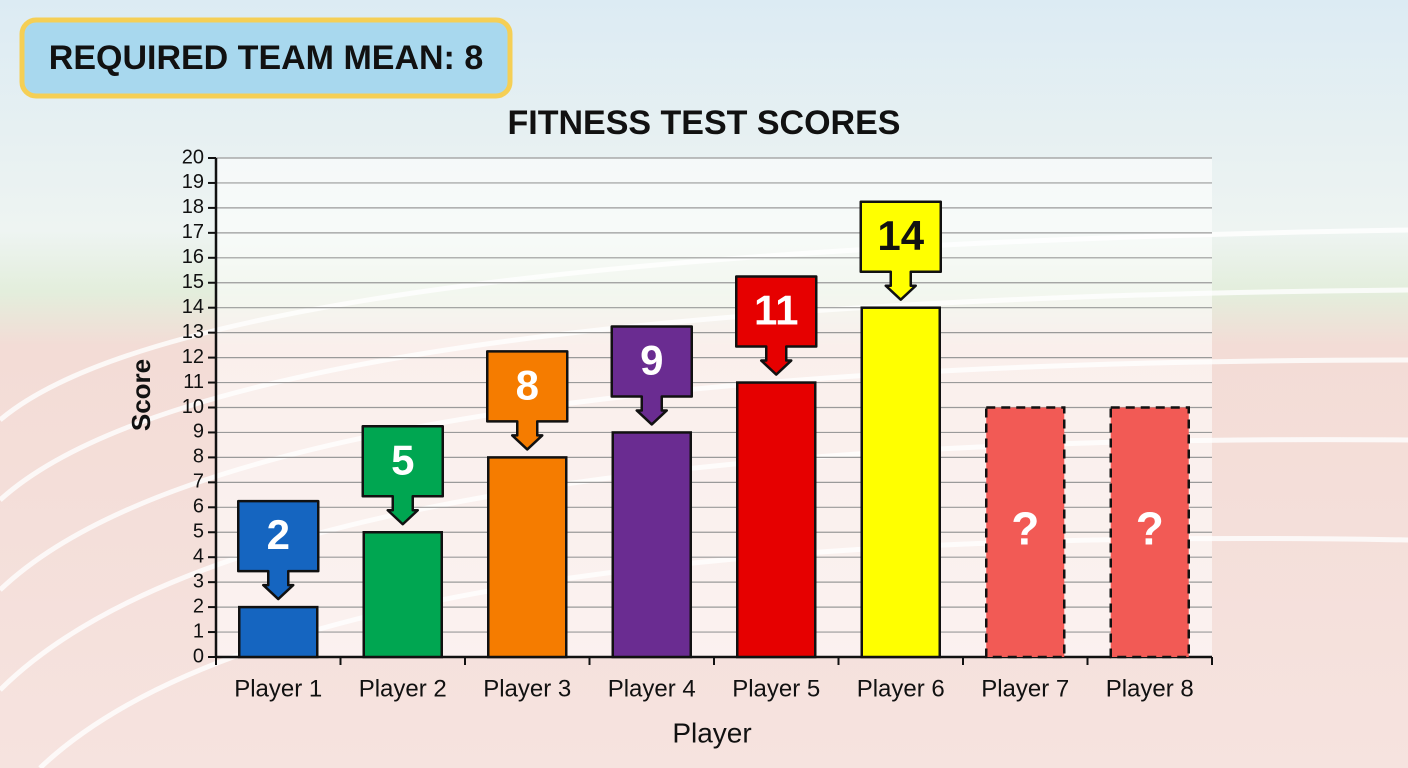 This screenshot has height=768, width=1408. I want to click on y-tick-label: 13, so click(193, 332).